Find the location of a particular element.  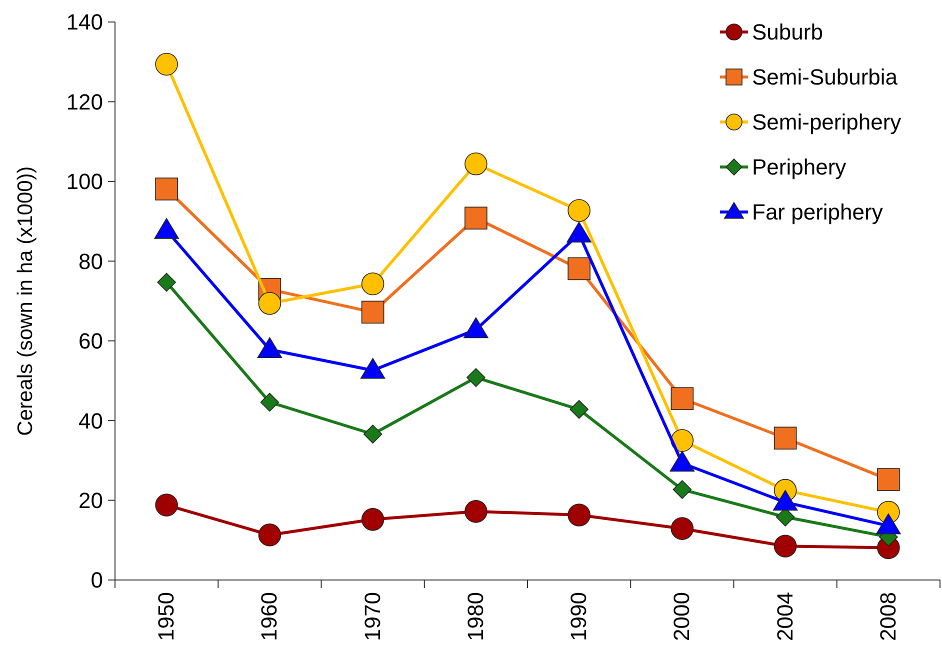

legend-label: Periphery is located at coordinates (799, 167).